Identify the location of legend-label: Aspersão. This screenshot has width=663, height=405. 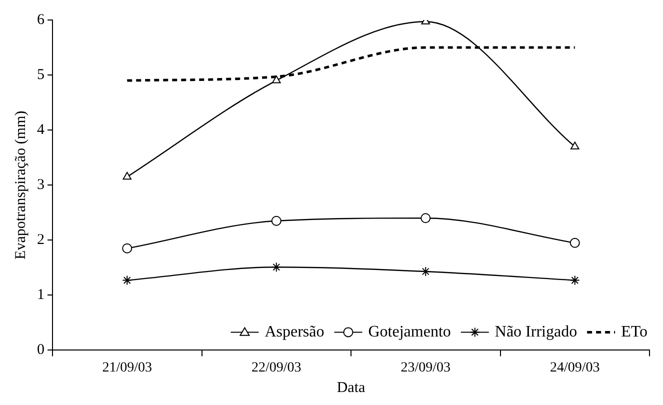
(294, 331).